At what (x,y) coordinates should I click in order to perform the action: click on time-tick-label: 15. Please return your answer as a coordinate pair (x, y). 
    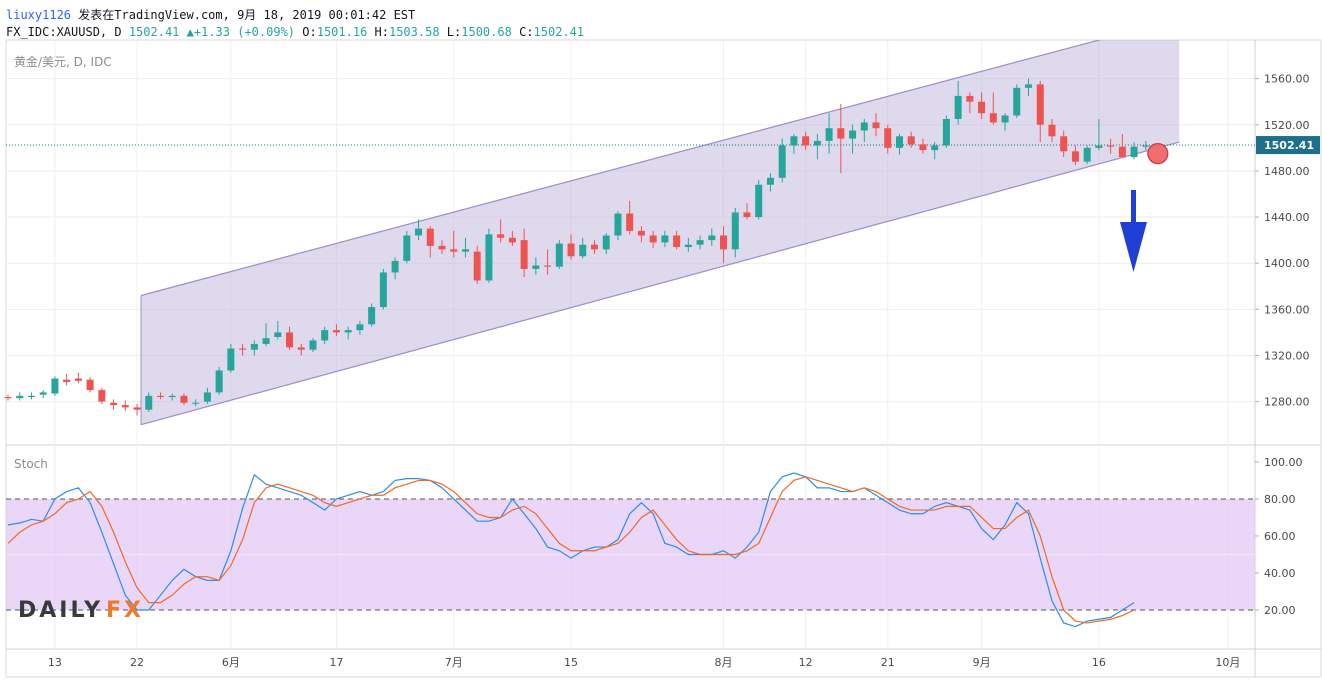
    Looking at the image, I should click on (571, 662).